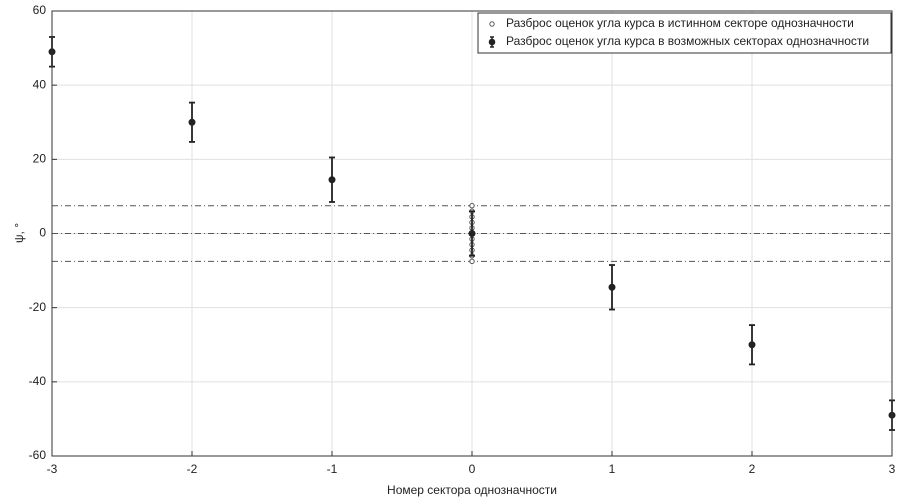  I want to click on y-tick-label: 20, so click(40, 159).